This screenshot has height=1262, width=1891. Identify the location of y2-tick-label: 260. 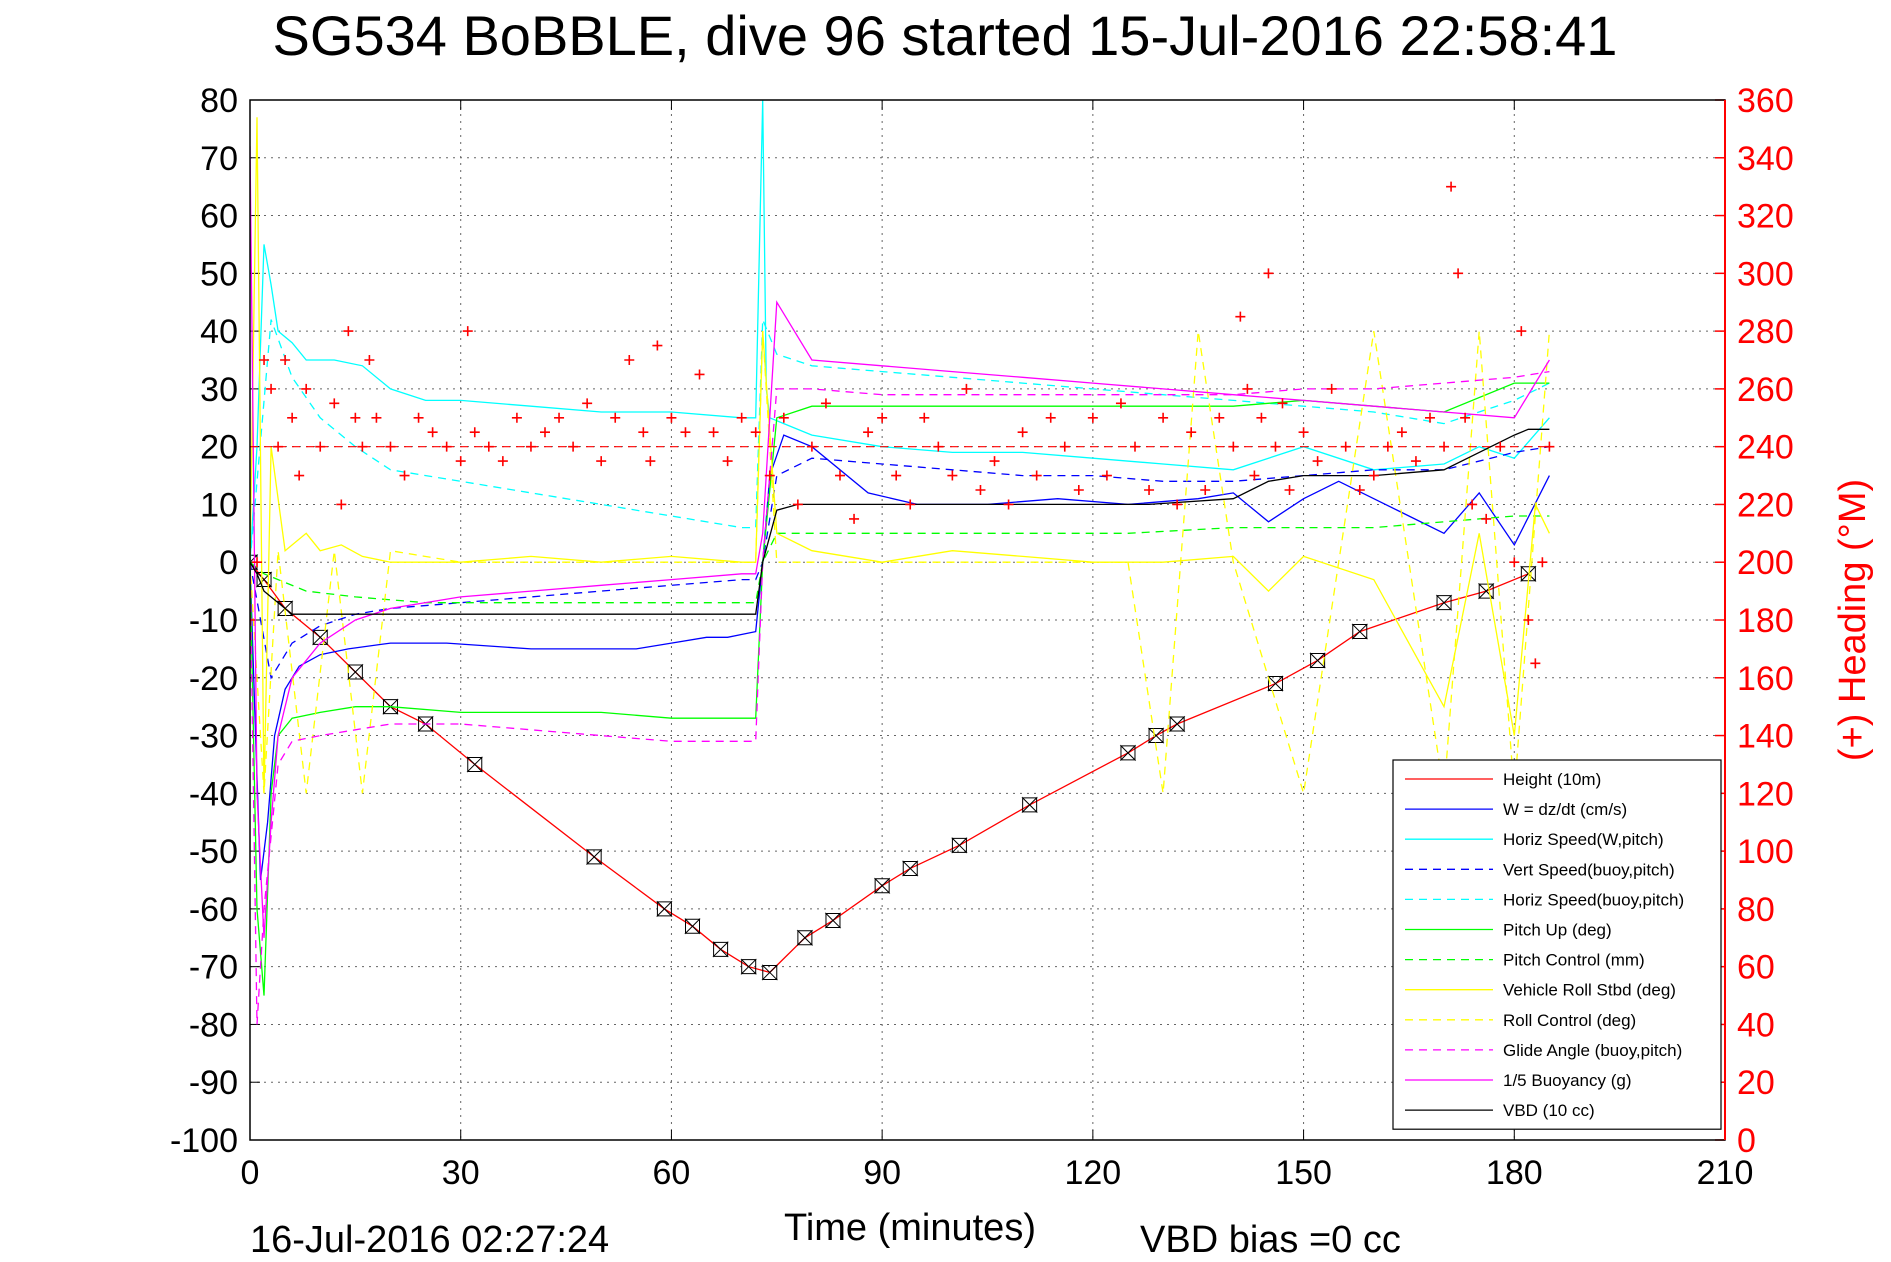
(1765, 390).